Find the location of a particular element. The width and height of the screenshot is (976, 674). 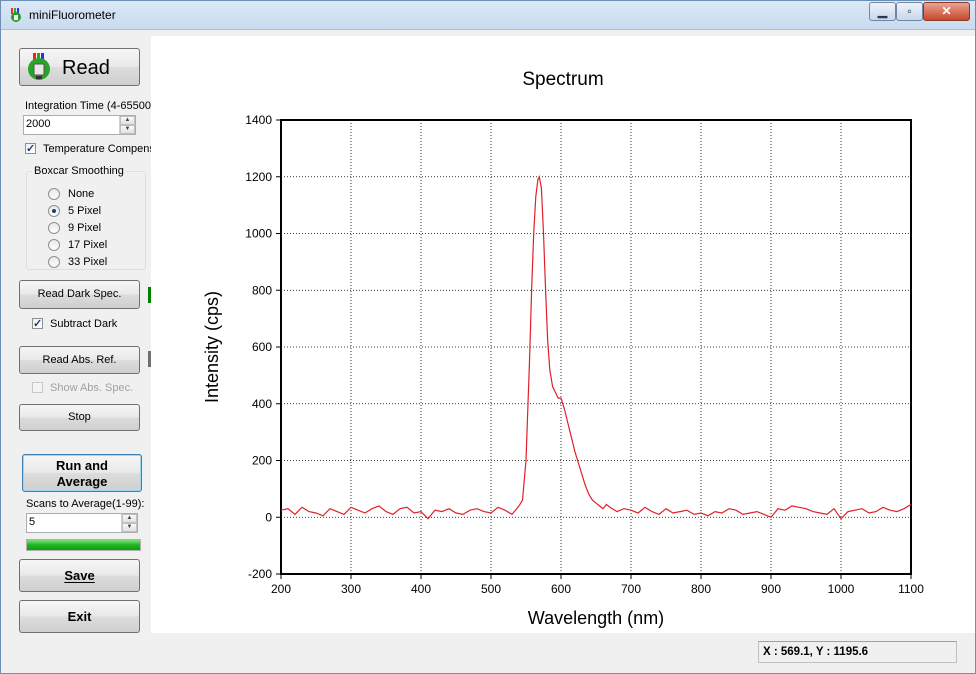

maximize-icon: ▫ is located at coordinates (909, 11).